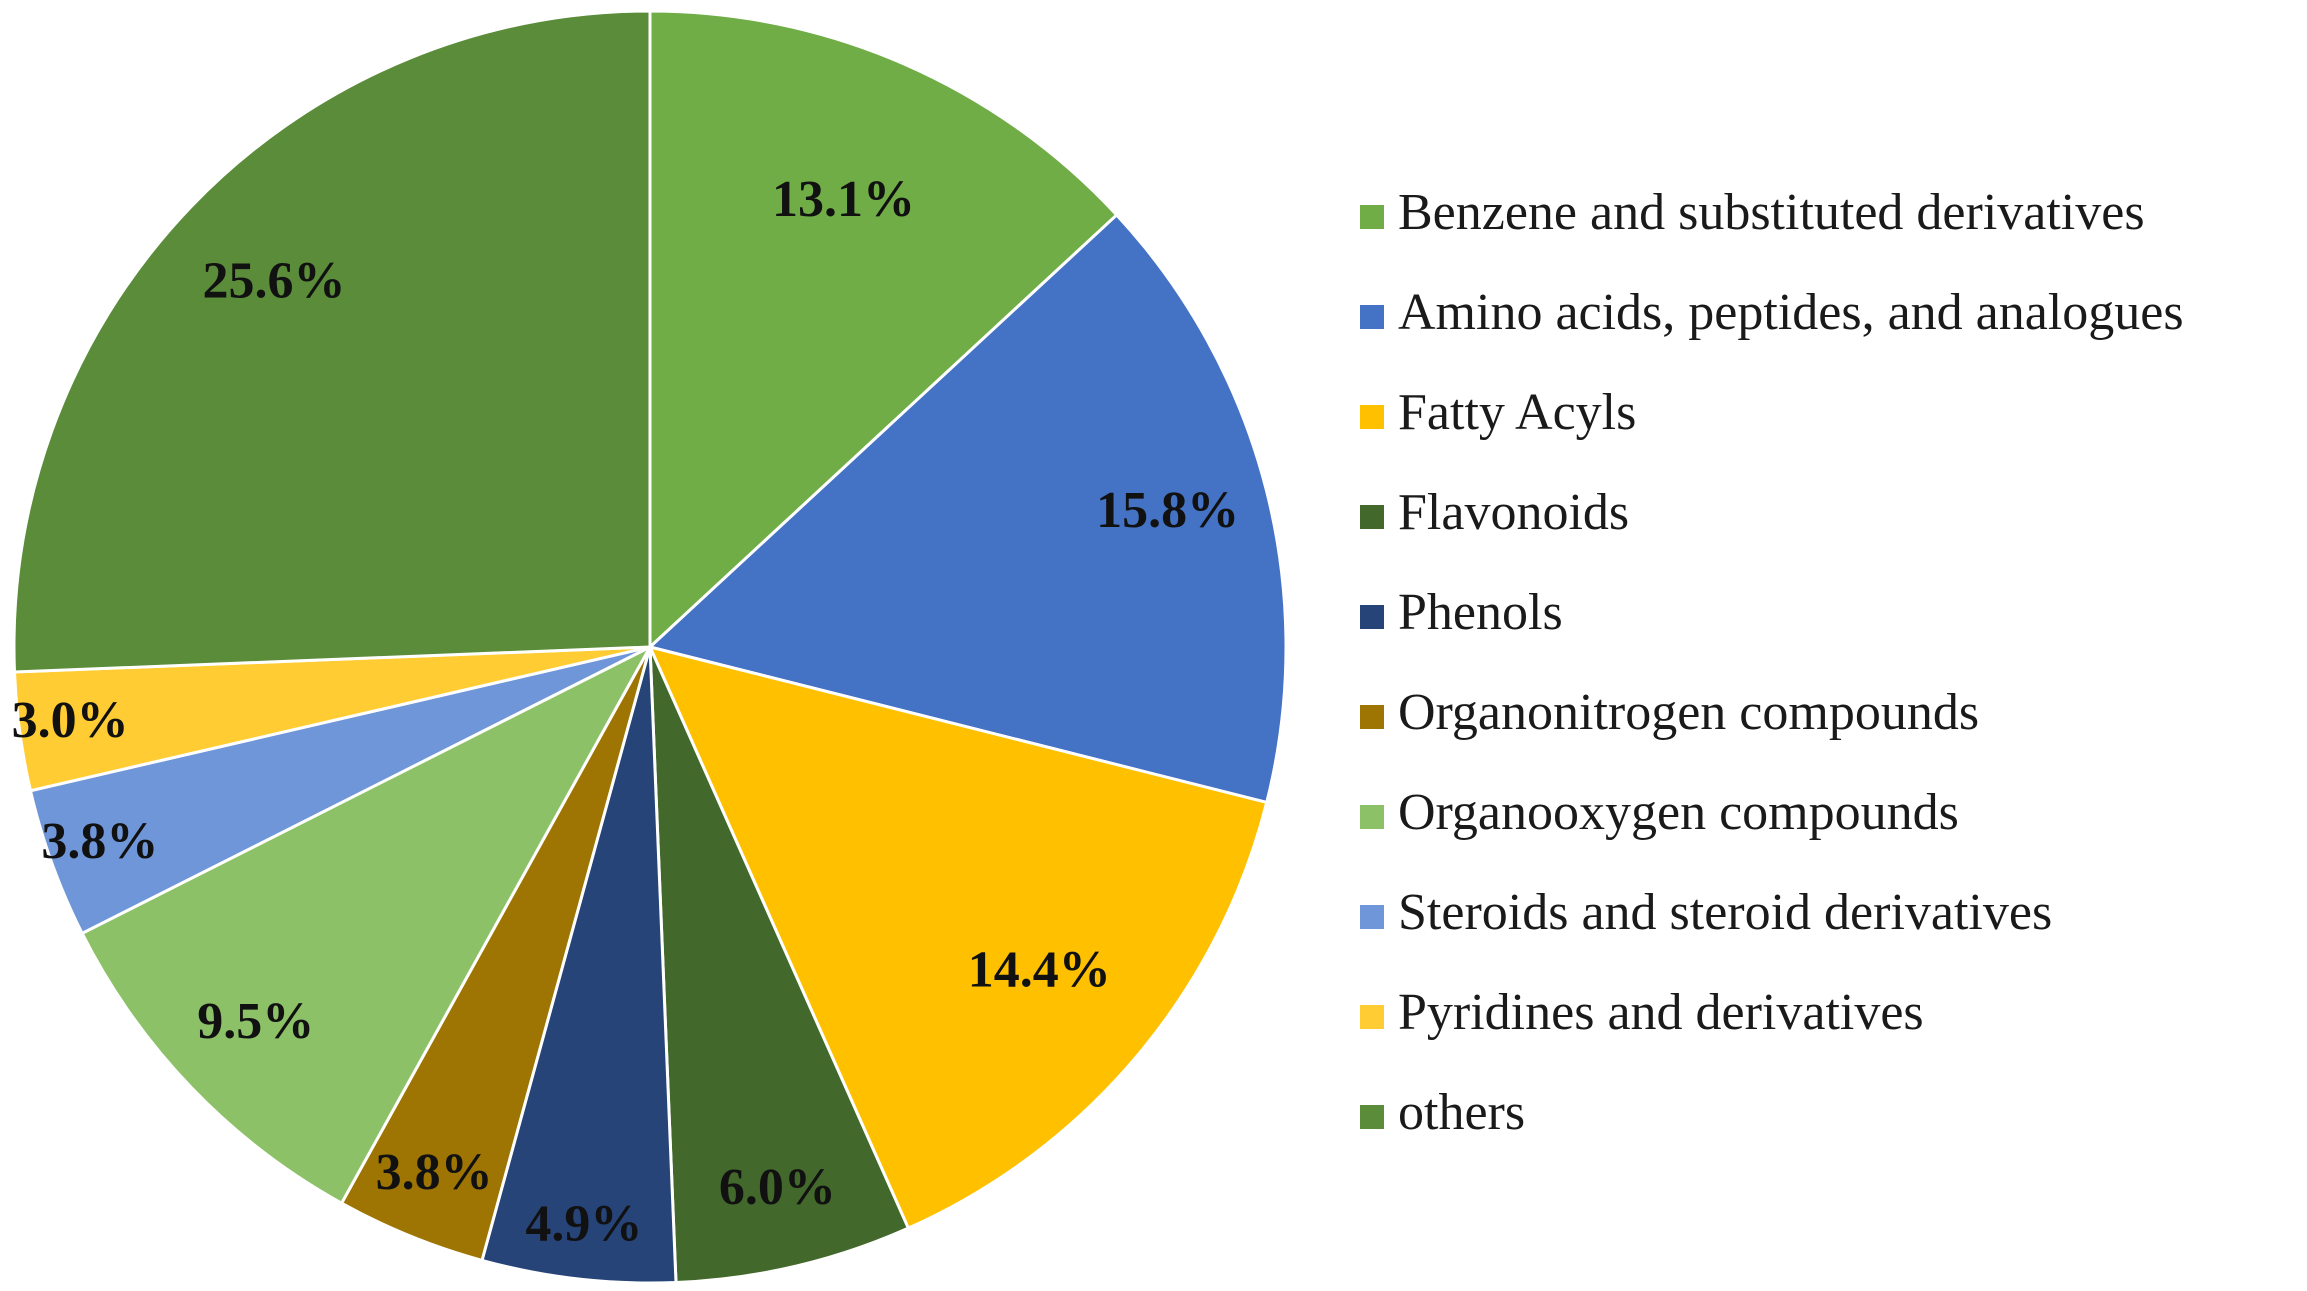  Describe the element at coordinates (1725, 912) in the screenshot. I see `legend-entry-label: Steroids and steroid derivatives` at that location.